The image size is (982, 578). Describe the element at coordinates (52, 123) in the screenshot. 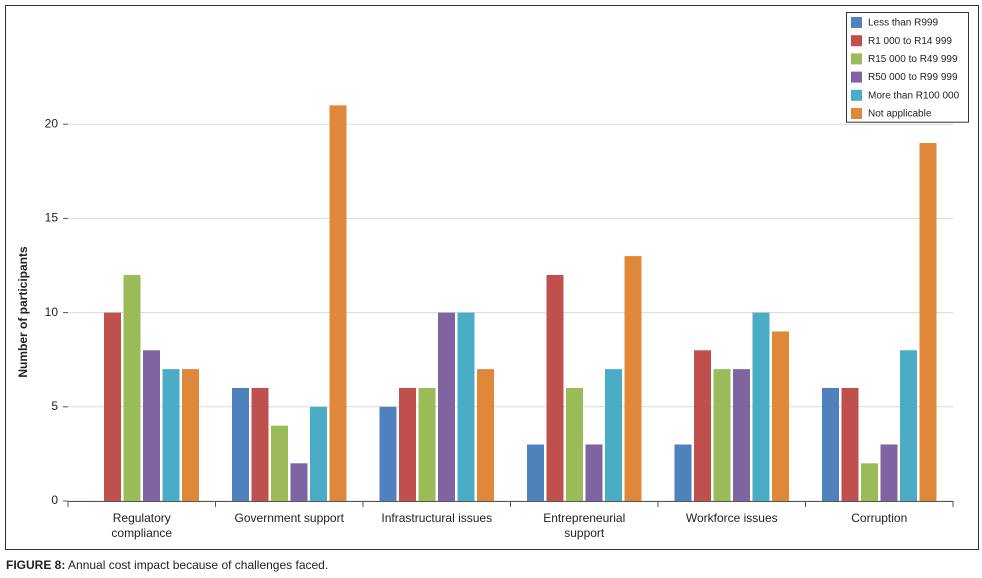

I see `y-tick-label: 20` at that location.